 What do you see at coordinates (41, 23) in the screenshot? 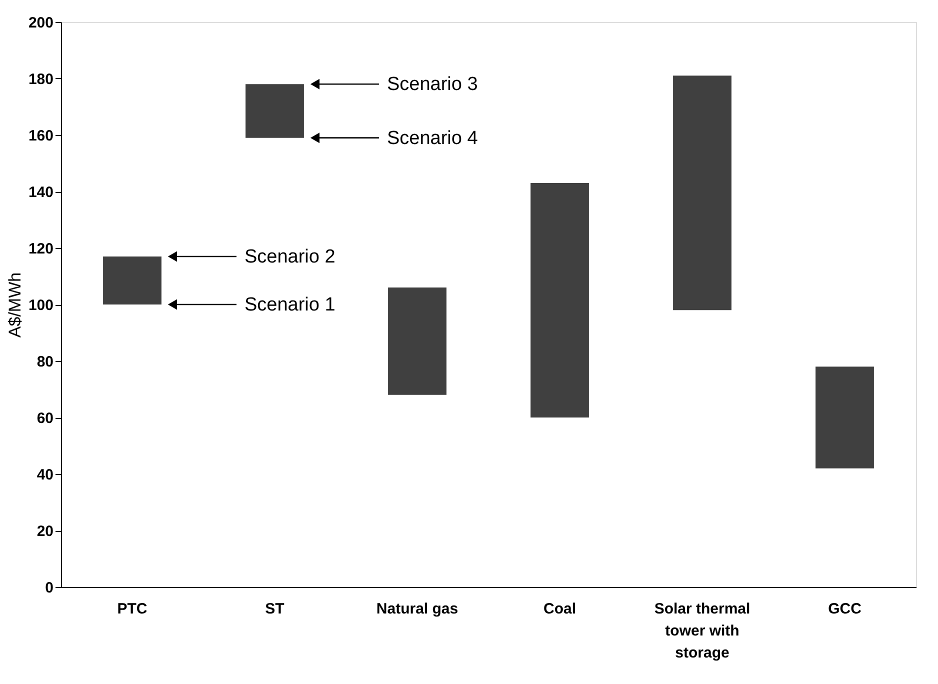
I see `y-tick-label: 200` at bounding box center [41, 23].